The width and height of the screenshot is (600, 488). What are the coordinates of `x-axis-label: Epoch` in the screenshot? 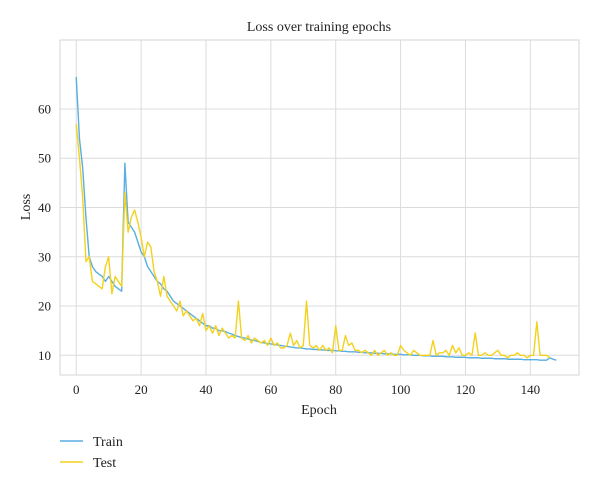 It's located at (319, 410).